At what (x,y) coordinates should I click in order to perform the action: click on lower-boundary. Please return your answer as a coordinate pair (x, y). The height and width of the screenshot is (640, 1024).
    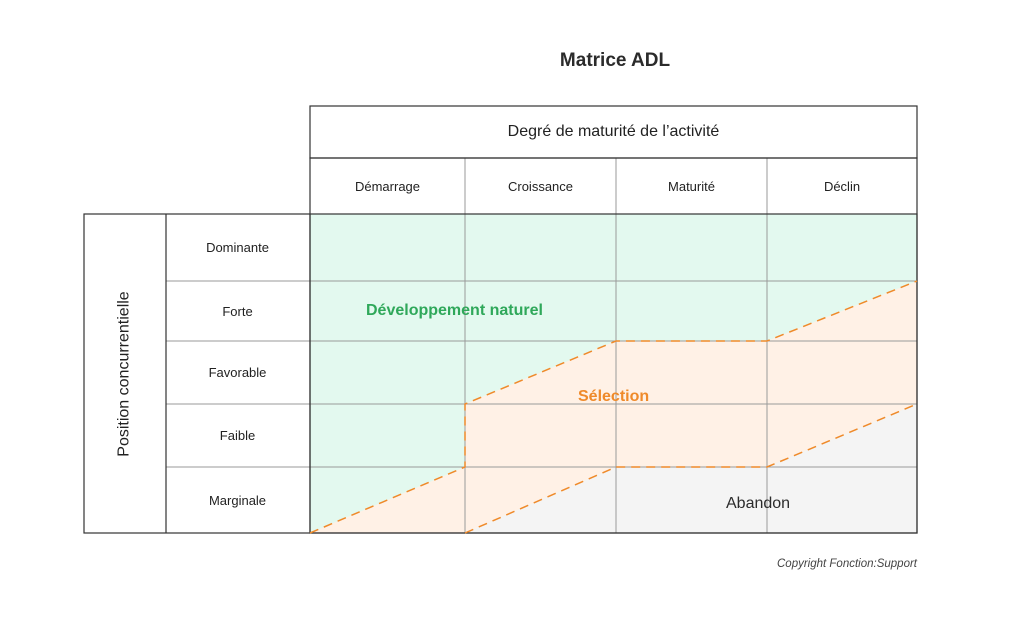
    Looking at the image, I should click on (691, 468).